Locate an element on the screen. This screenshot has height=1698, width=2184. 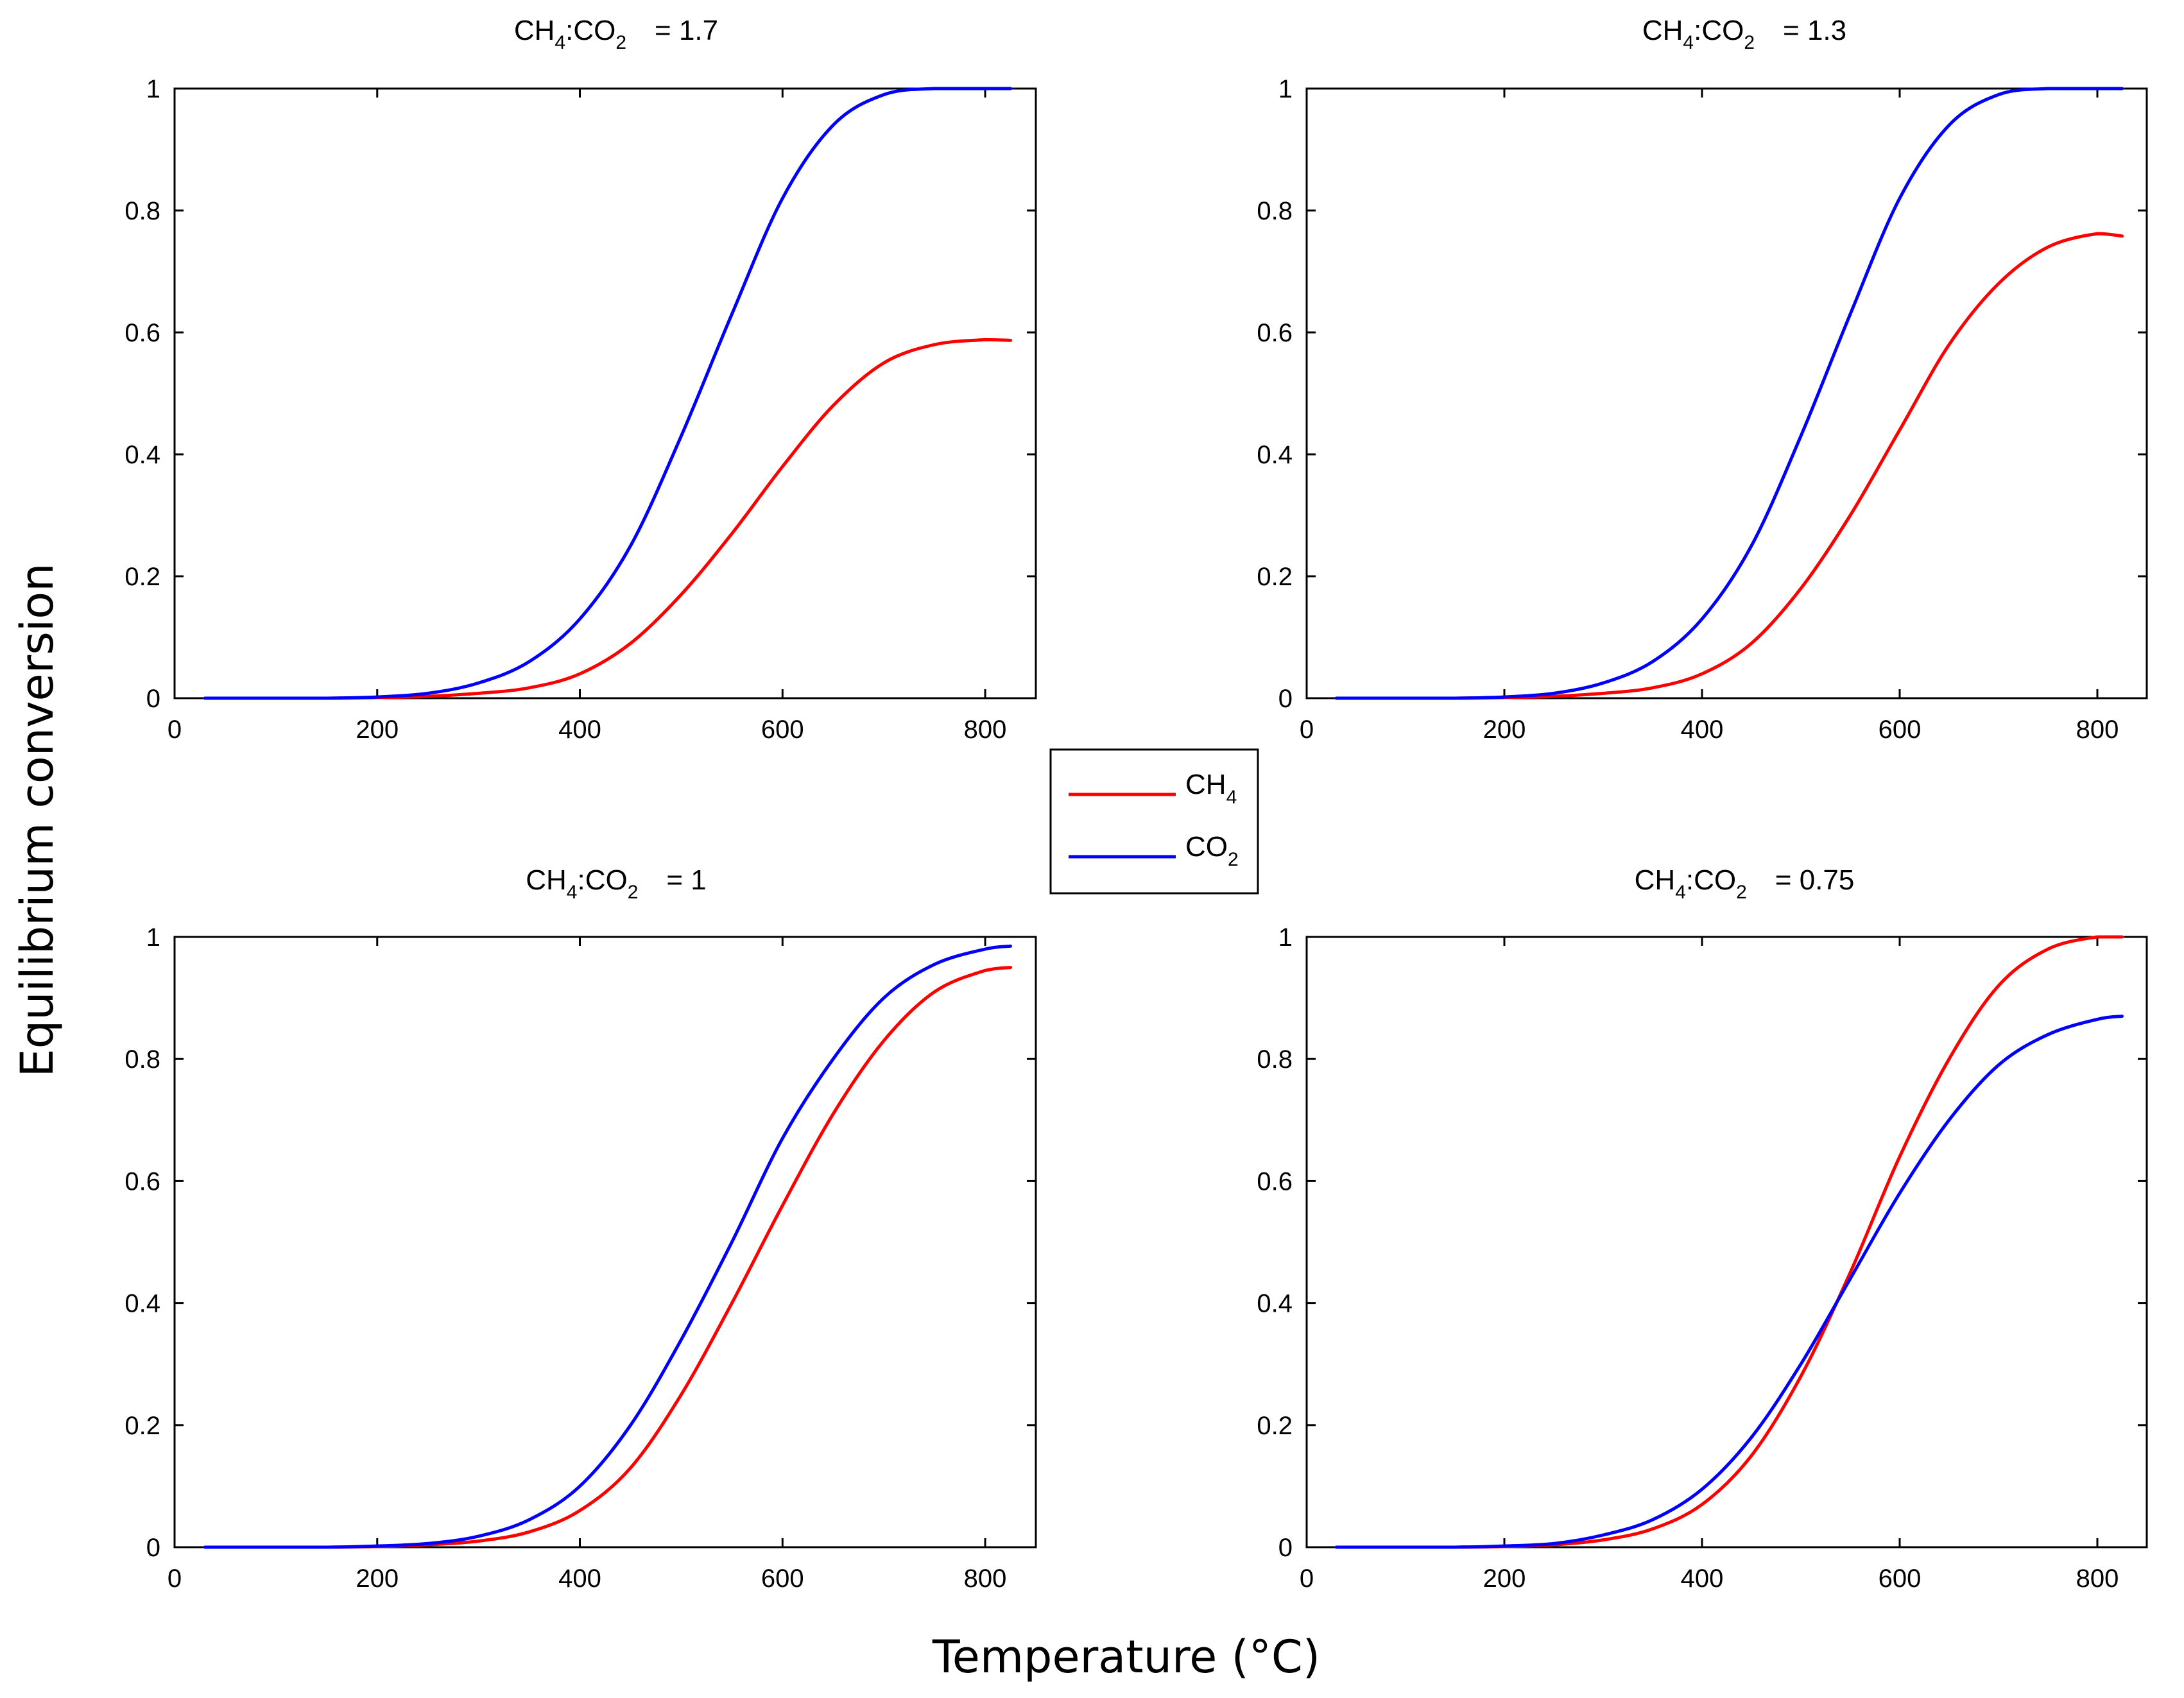
legend-box is located at coordinates (1154, 821).